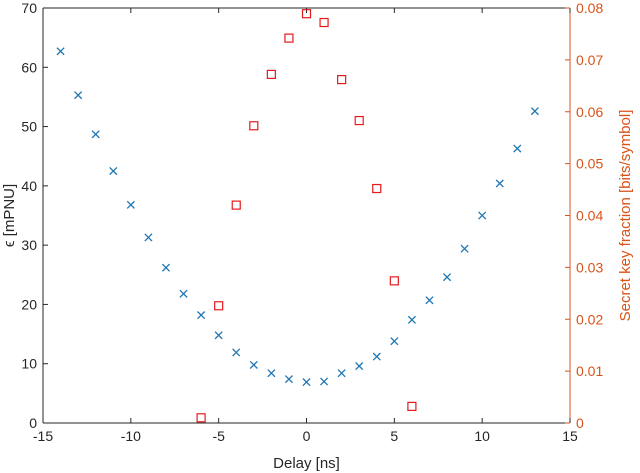  What do you see at coordinates (218, 436) in the screenshot?
I see `x-tick-label: -5` at bounding box center [218, 436].